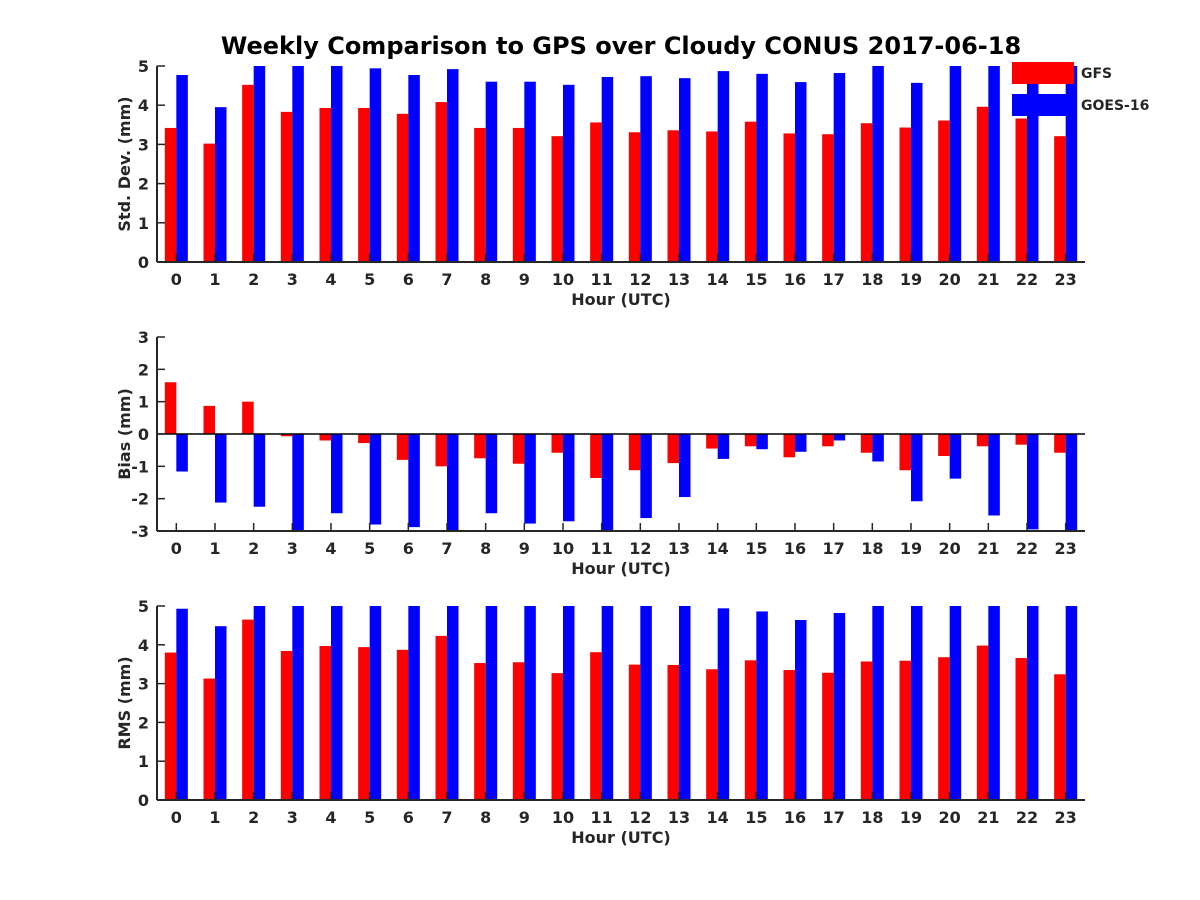 The width and height of the screenshot is (1200, 900). What do you see at coordinates (143, 105) in the screenshot?
I see `y-tick-label: 4` at bounding box center [143, 105].